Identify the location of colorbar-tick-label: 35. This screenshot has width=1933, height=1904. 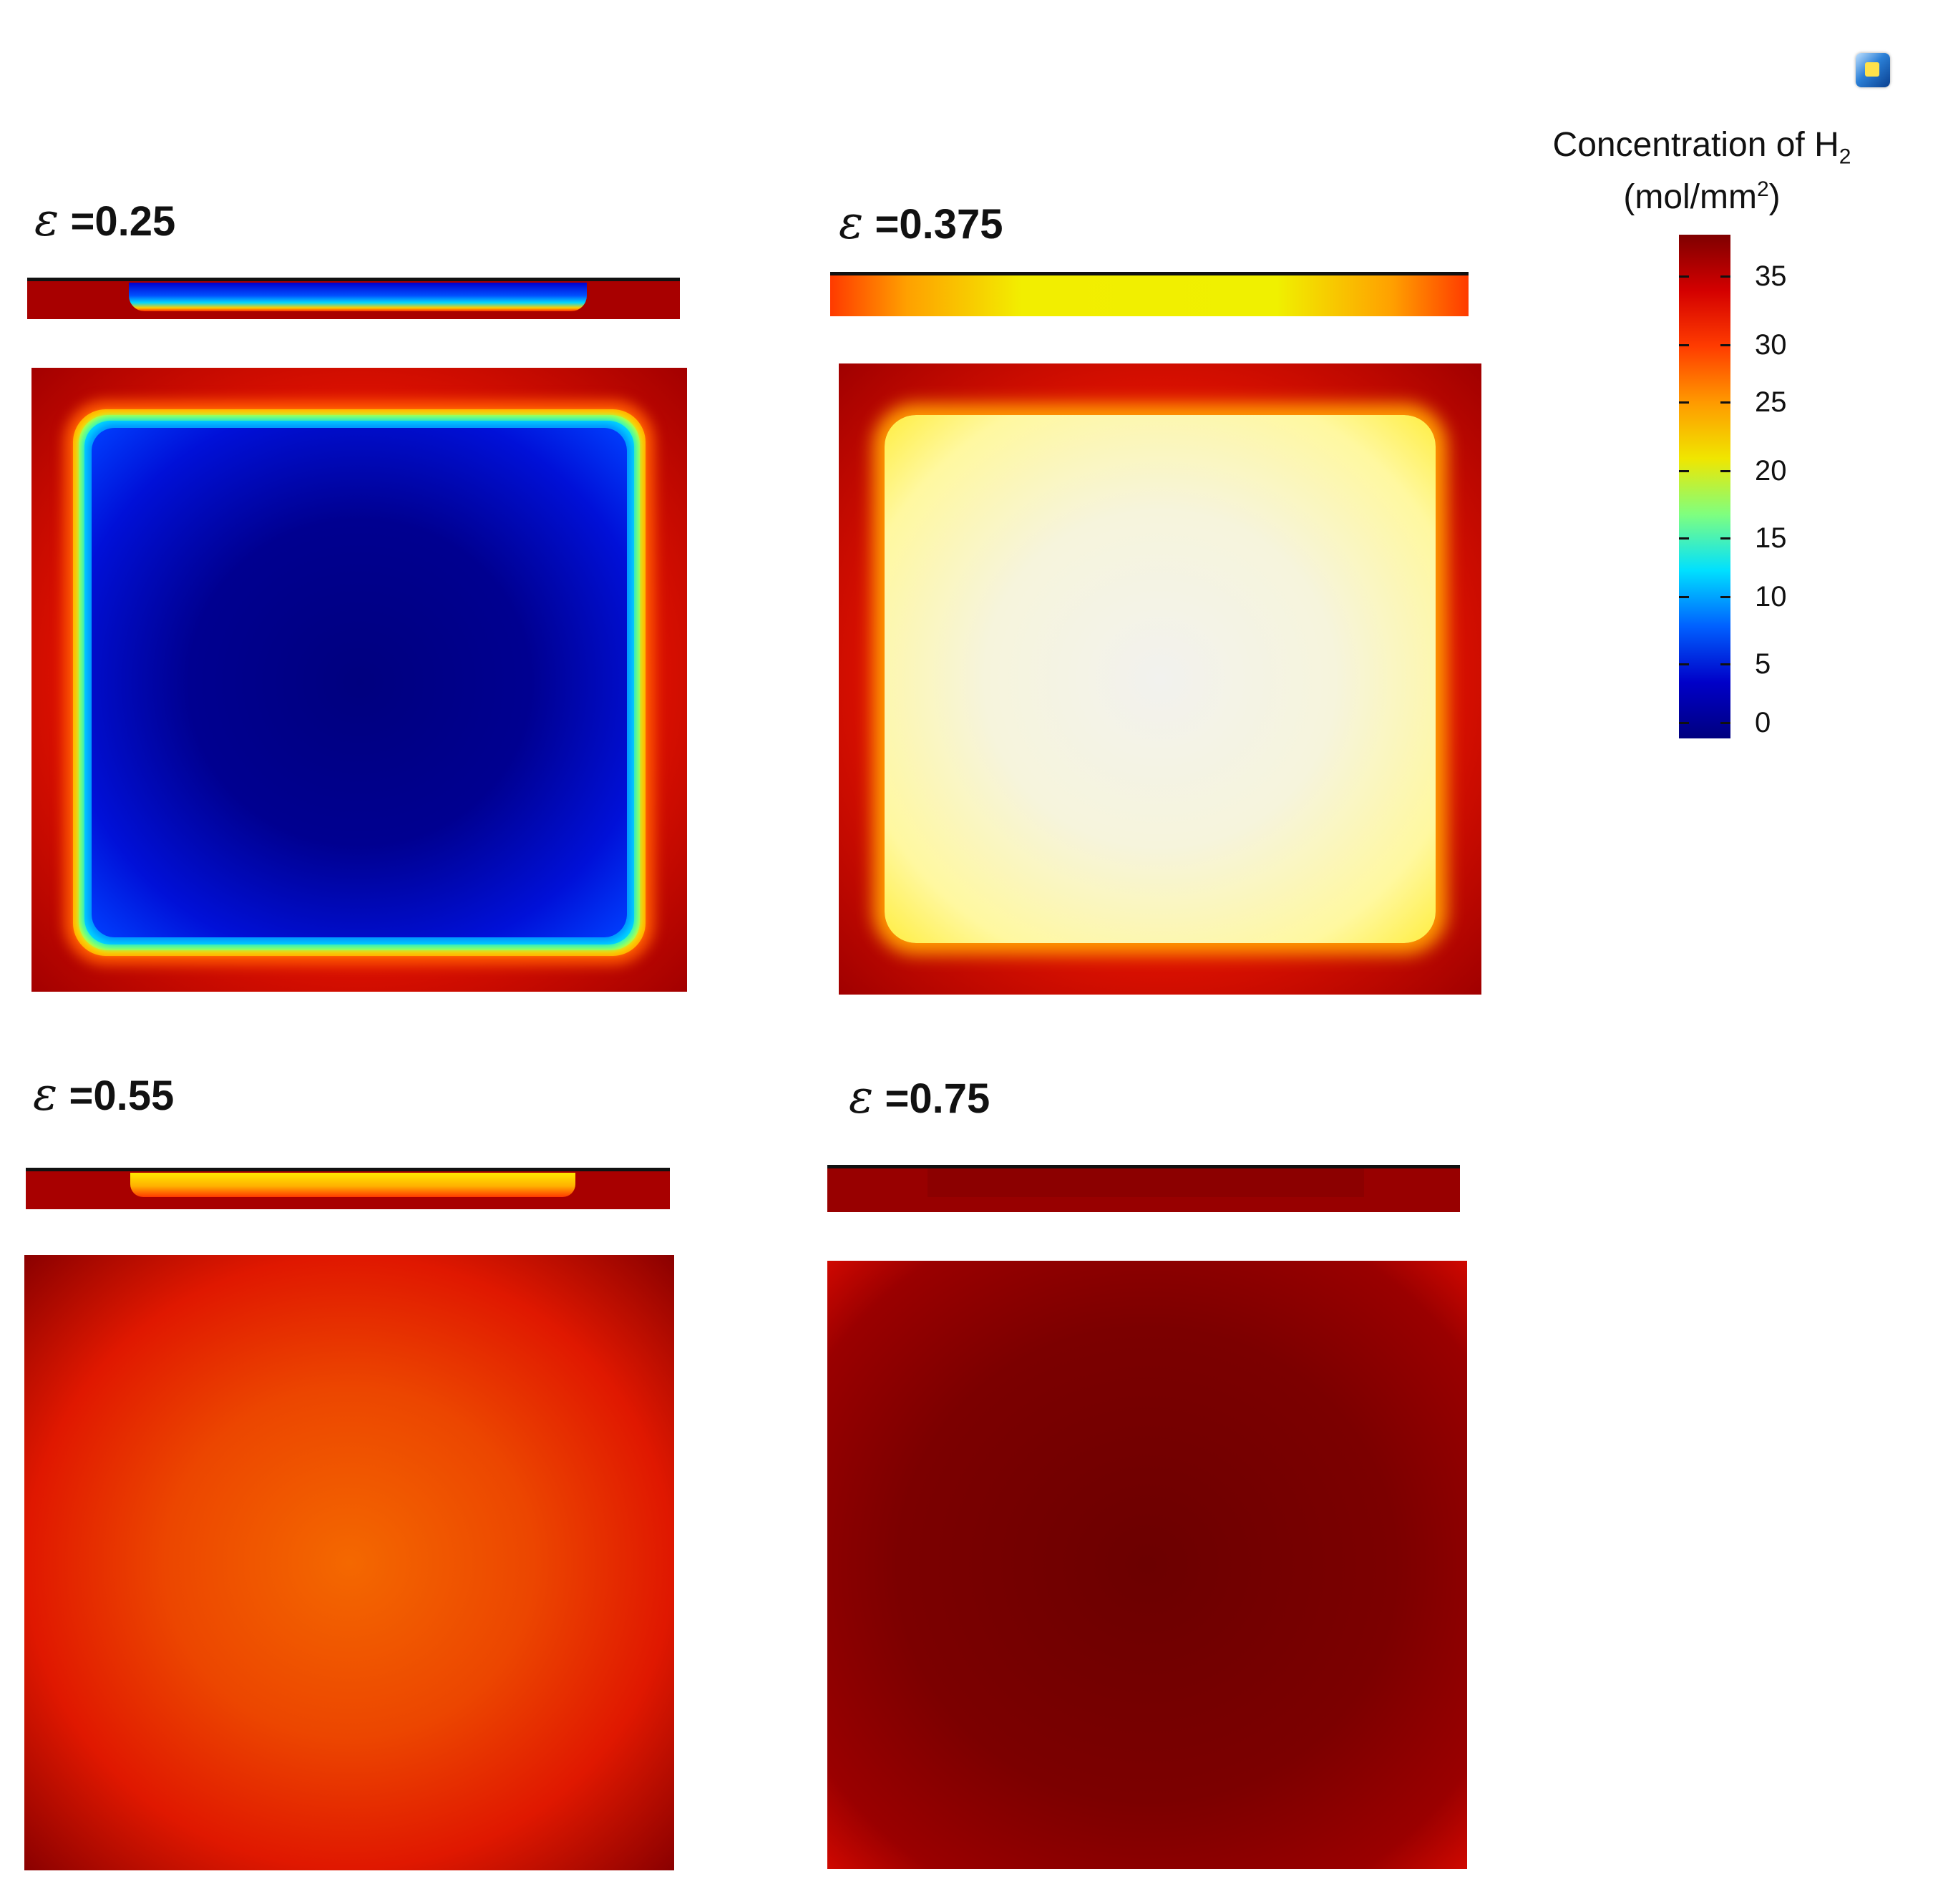
(1771, 276).